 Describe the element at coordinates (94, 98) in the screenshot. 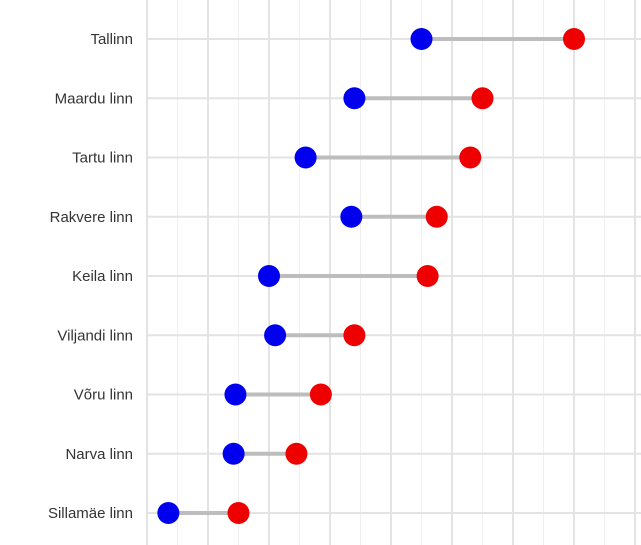

I see `category-label: Maardu linn` at that location.